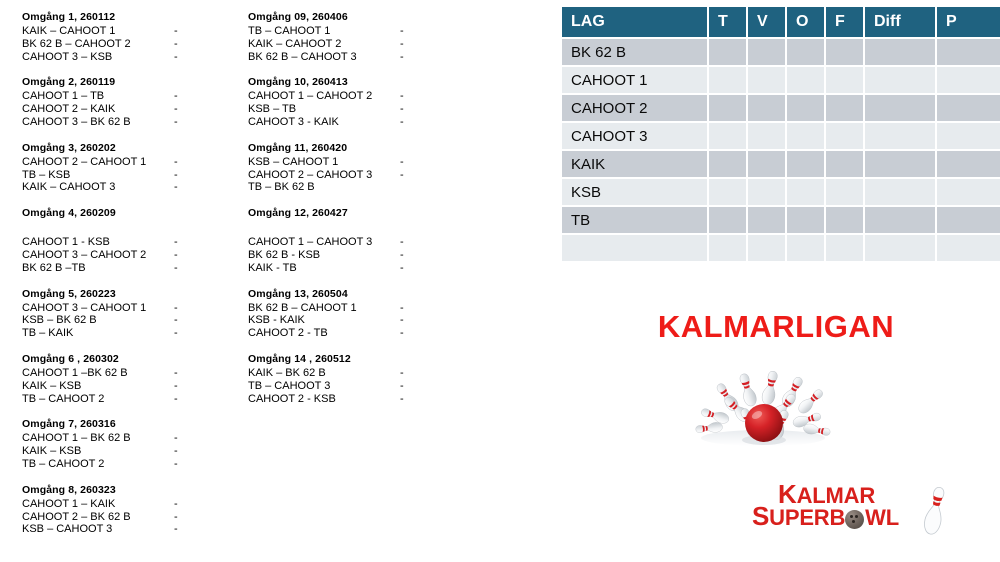 The image size is (1000, 562). I want to click on match-row: TB – BK 62 B, so click(378, 187).